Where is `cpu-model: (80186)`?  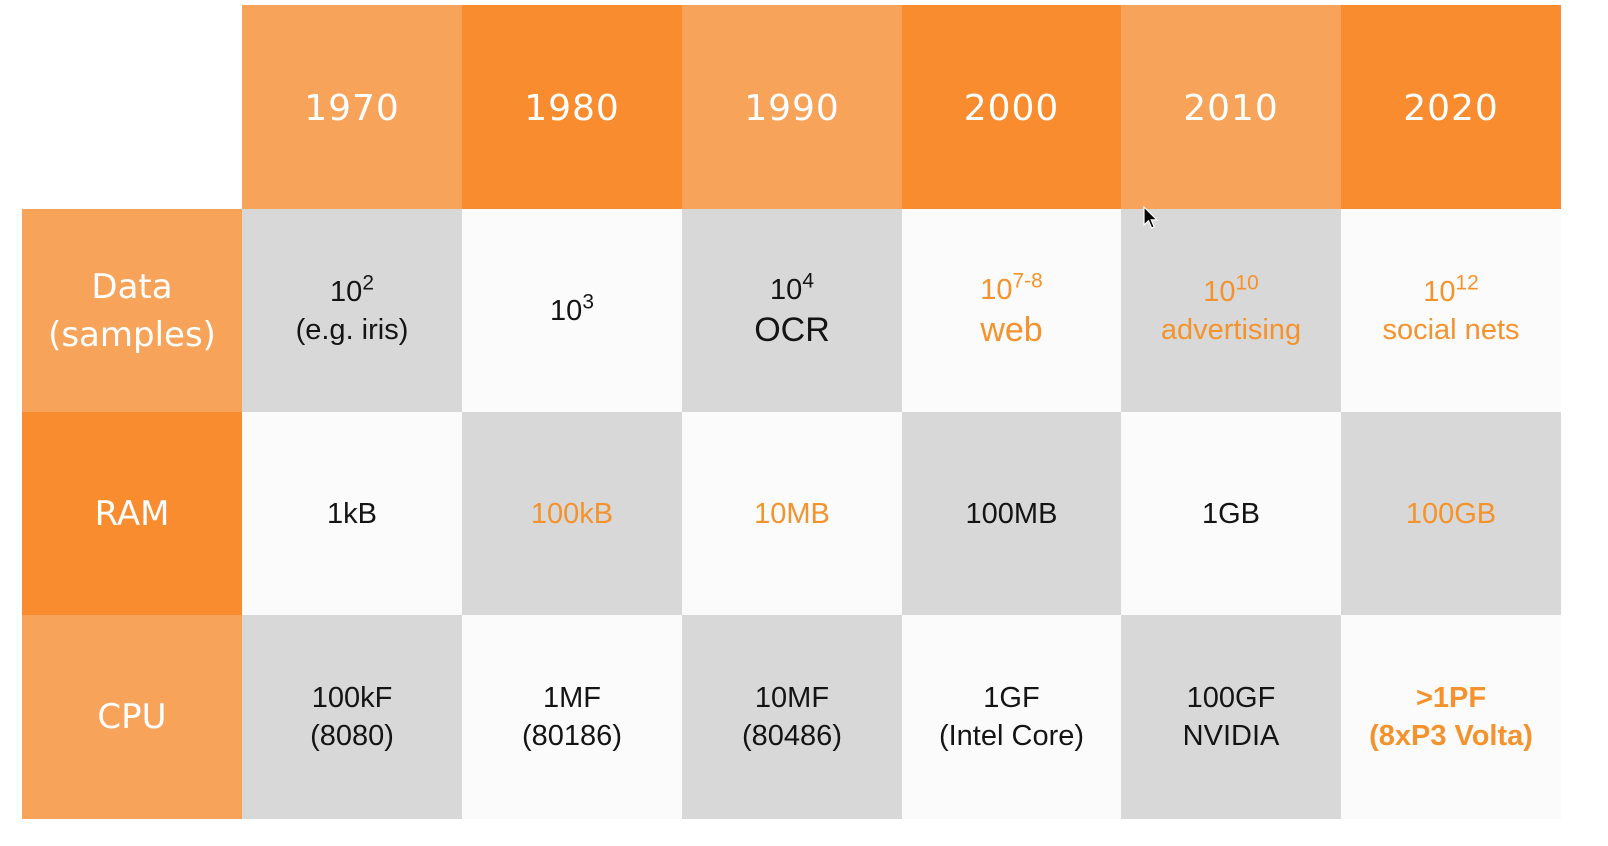
cpu-model: (80186) is located at coordinates (572, 736).